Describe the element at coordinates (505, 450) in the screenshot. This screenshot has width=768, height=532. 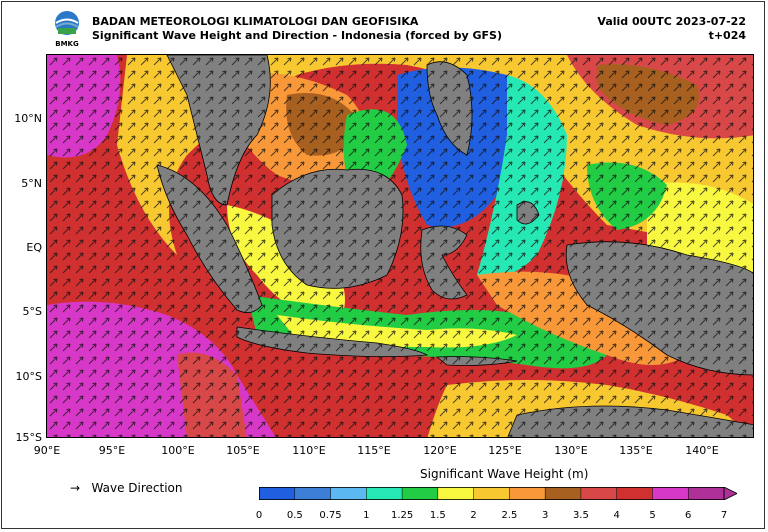
I see `lon-label-125e: 125°E` at that location.